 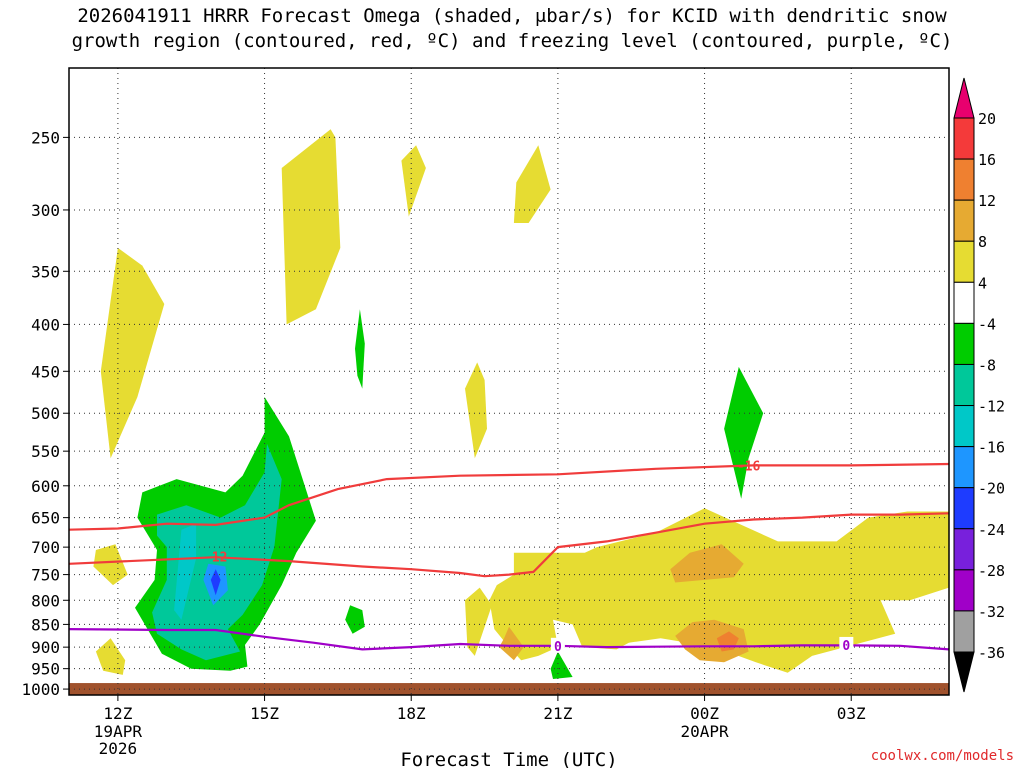 I want to click on y-tick-label: 500, so click(x=45, y=413).